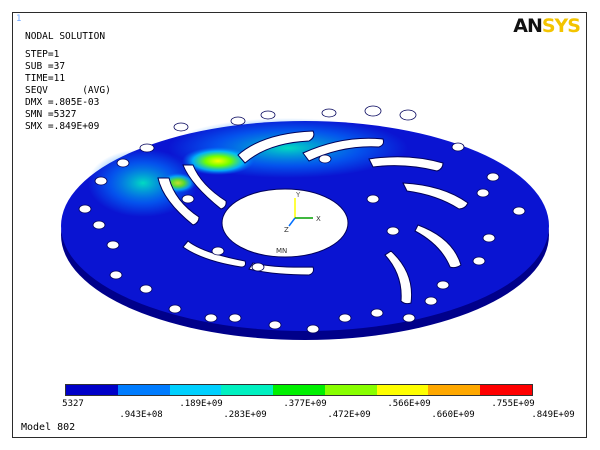 This screenshot has width=600, height=450. What do you see at coordinates (51, 114) in the screenshot?
I see `info-line-smn: SMN =5327` at bounding box center [51, 114].